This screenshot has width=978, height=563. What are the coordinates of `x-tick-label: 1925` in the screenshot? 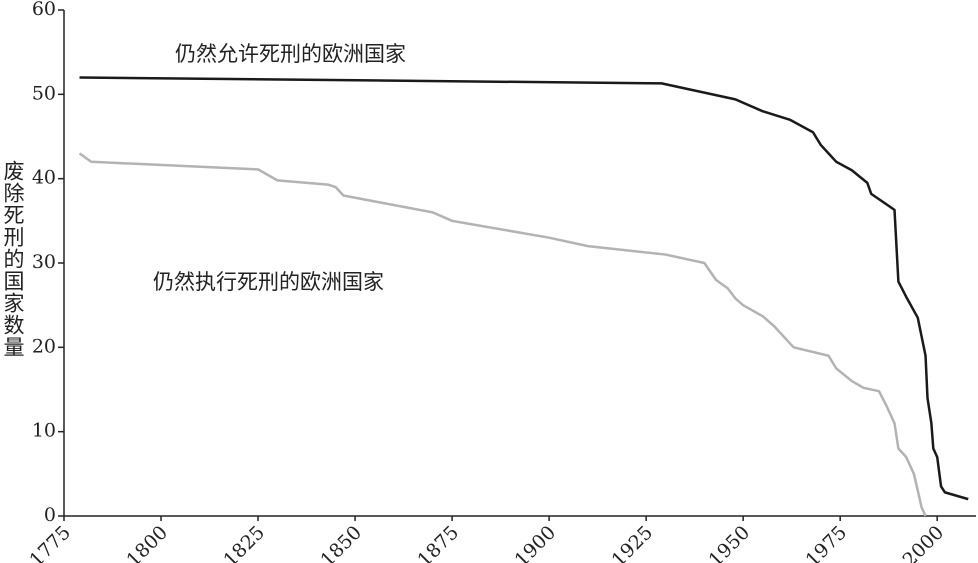 It's located at (632, 542).